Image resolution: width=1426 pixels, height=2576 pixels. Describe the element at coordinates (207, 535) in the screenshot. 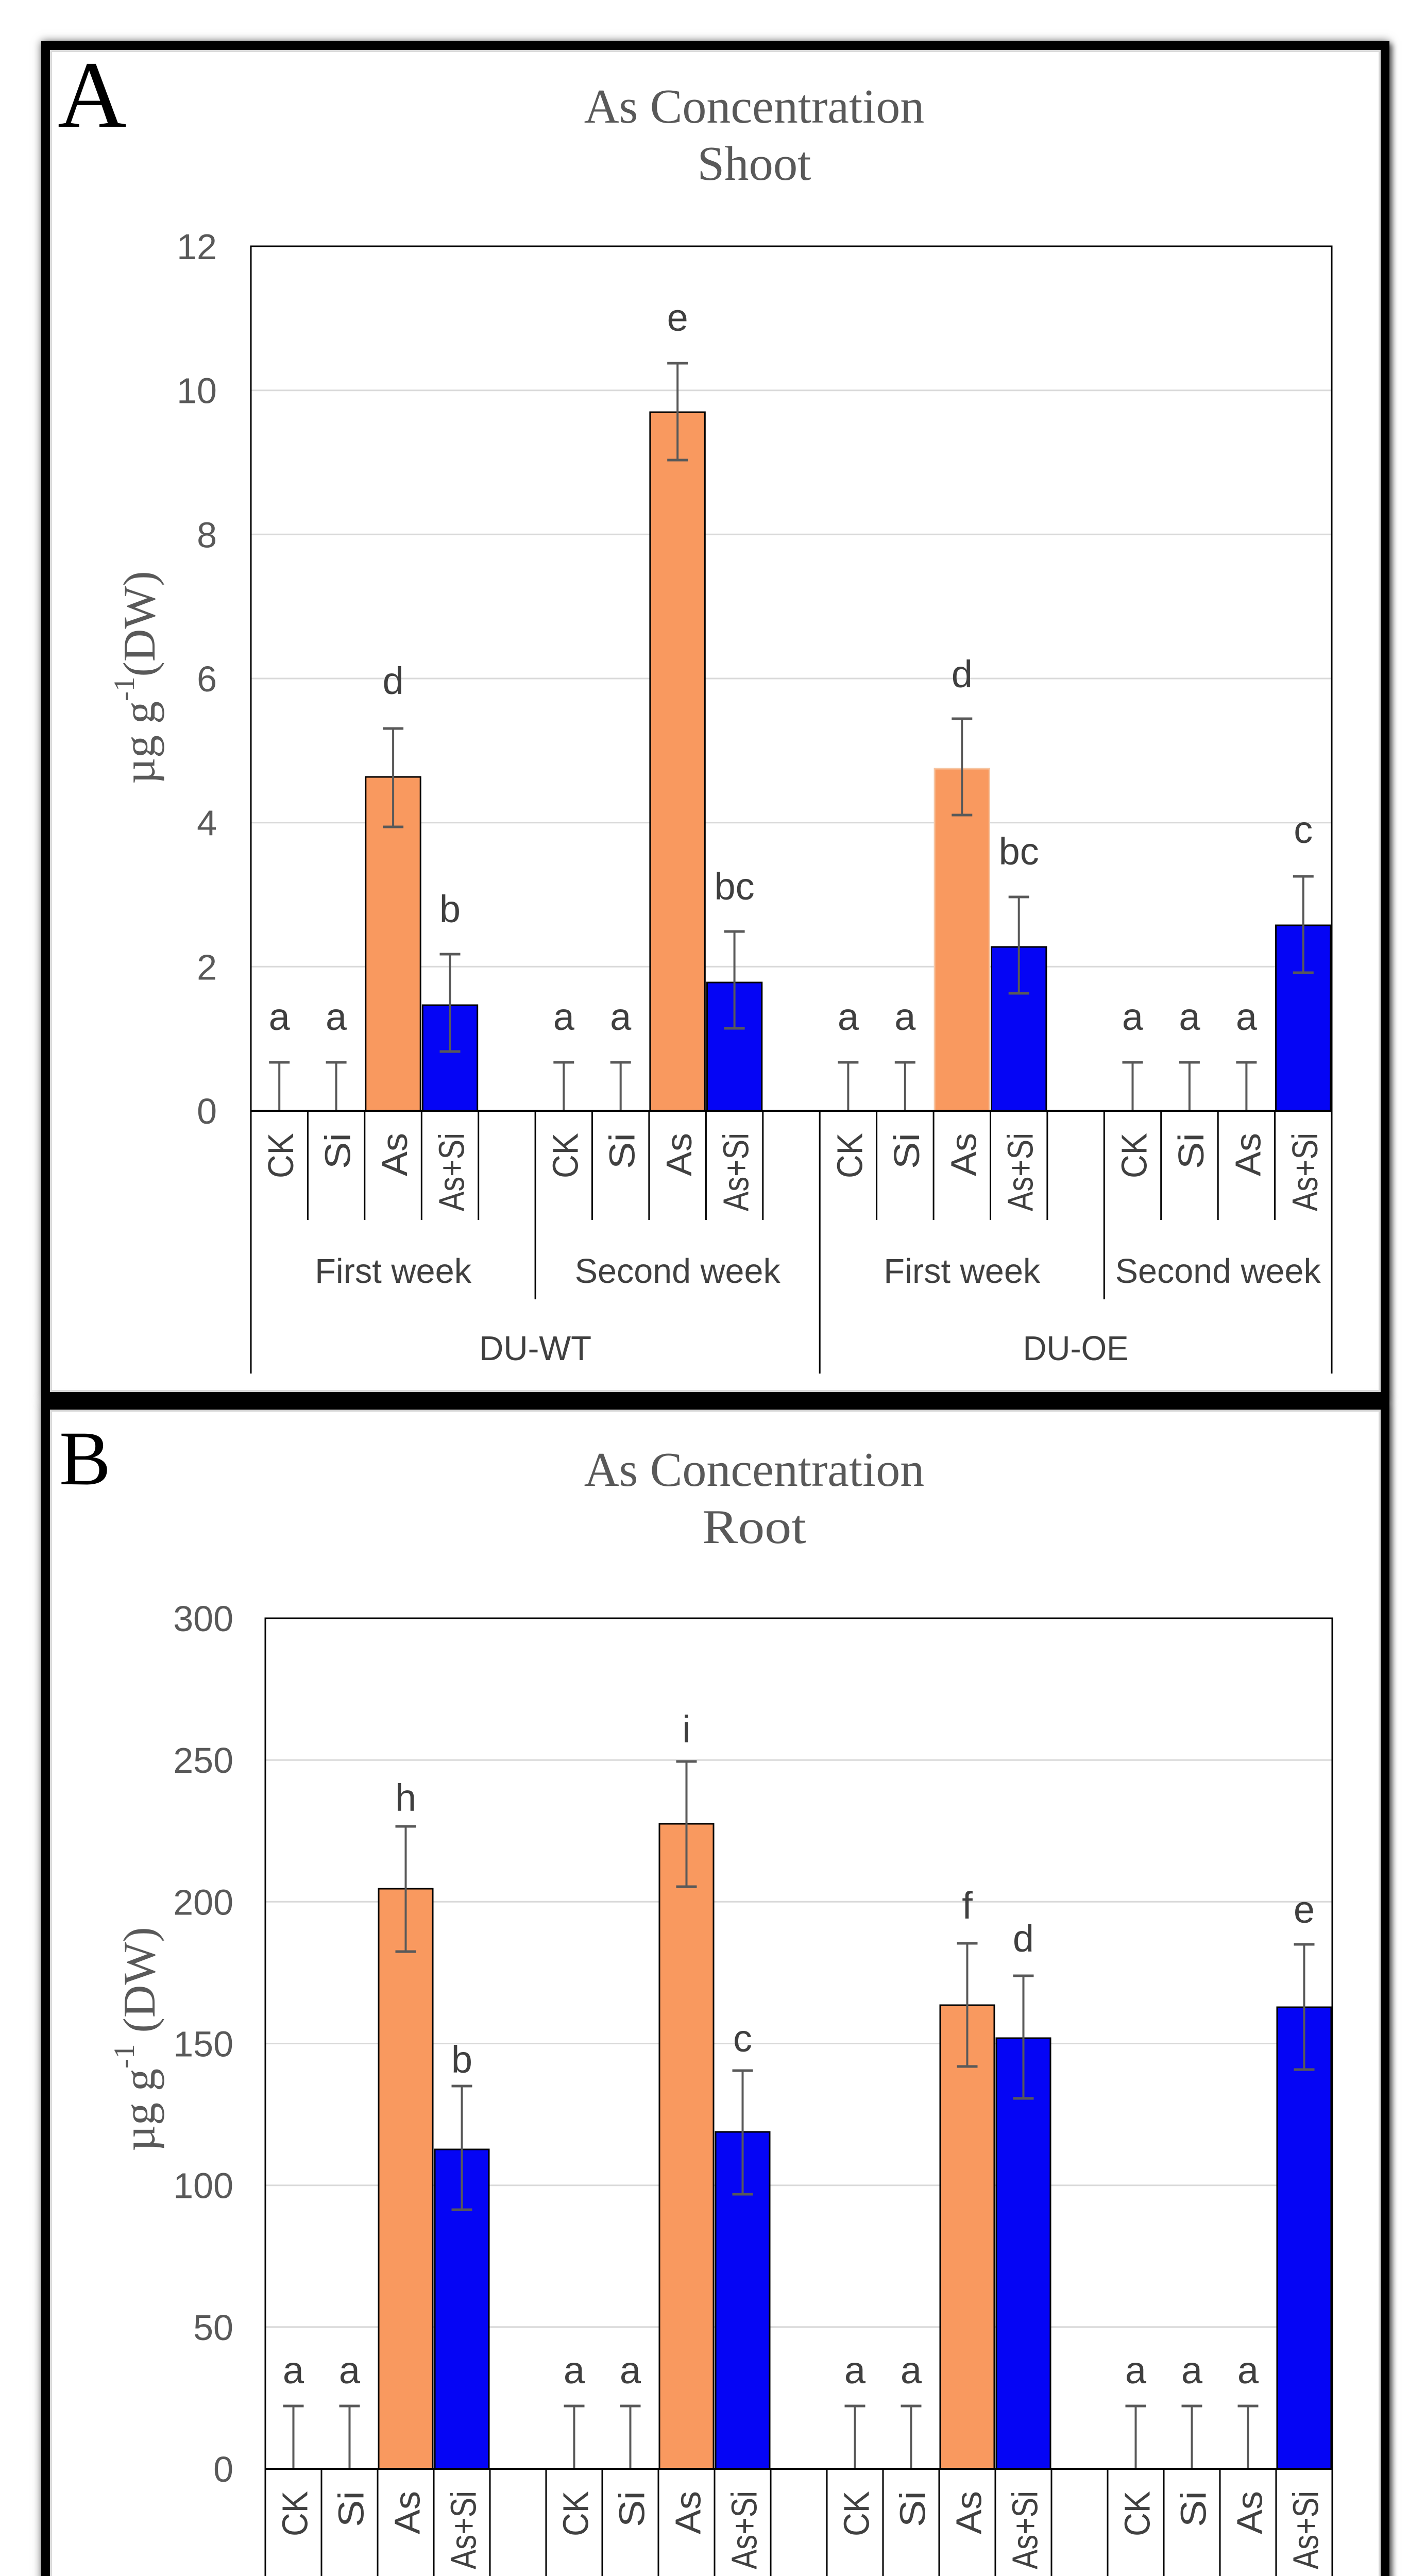

I see `svg-text: 8` at that location.